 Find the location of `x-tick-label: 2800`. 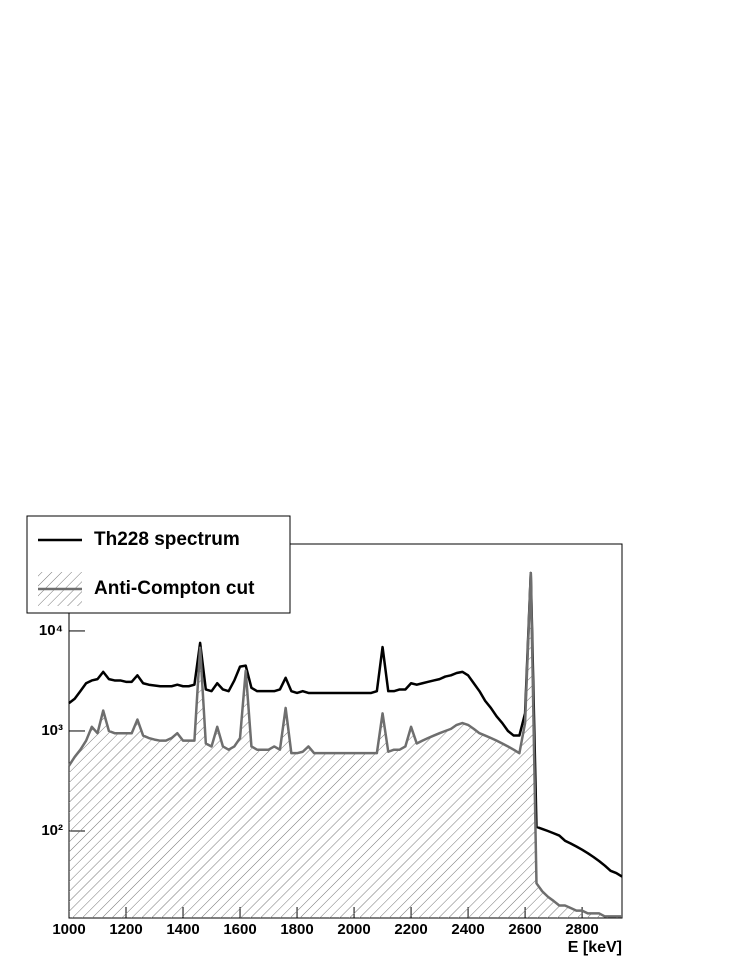

x-tick-label: 2800 is located at coordinates (581, 929).